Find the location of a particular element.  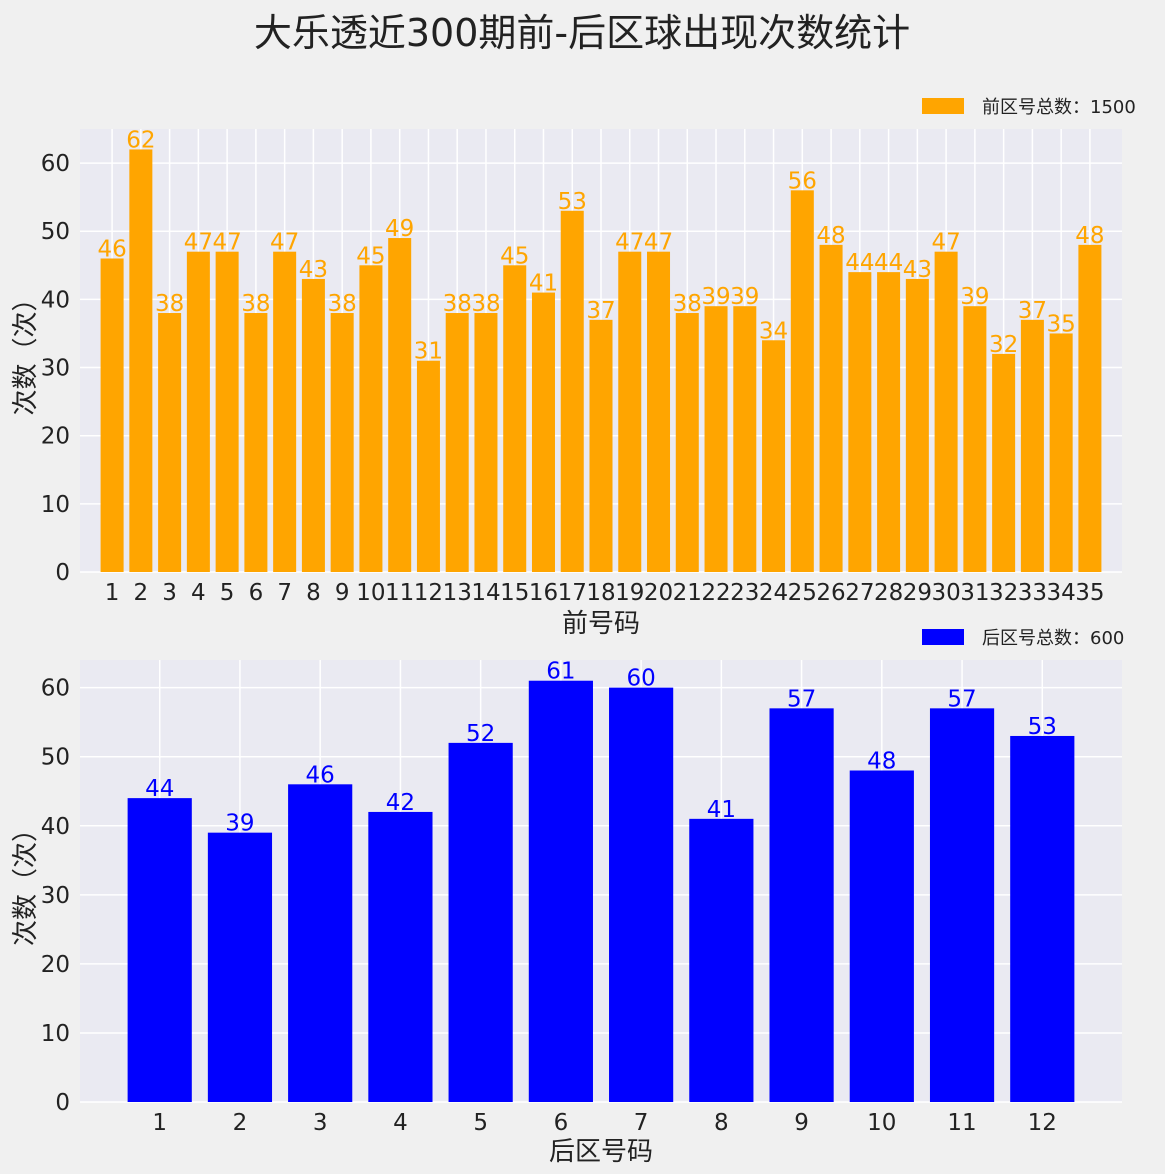

bar-value-label: 42 is located at coordinates (400, 803).